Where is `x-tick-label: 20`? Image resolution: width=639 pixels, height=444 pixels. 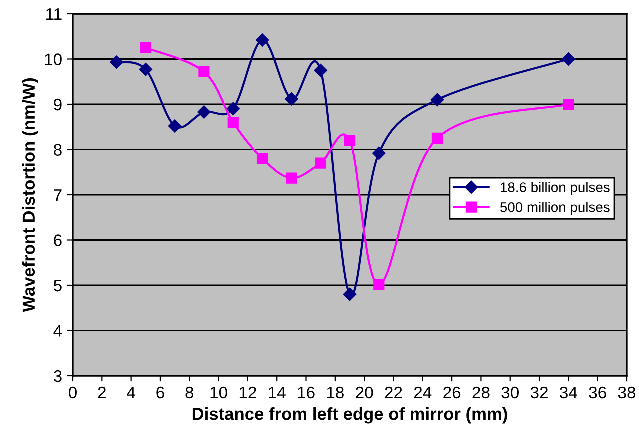
x-tick-label: 20 is located at coordinates (365, 392).